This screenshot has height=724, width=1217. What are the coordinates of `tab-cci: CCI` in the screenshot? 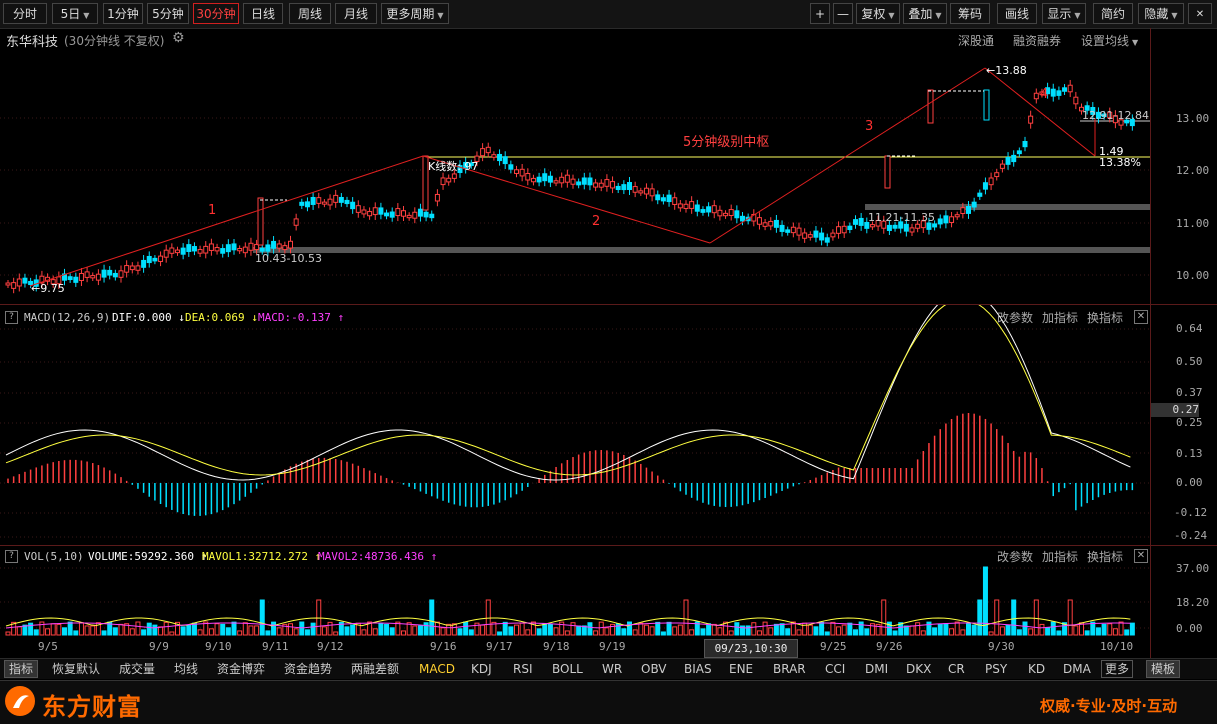 It's located at (835, 669).